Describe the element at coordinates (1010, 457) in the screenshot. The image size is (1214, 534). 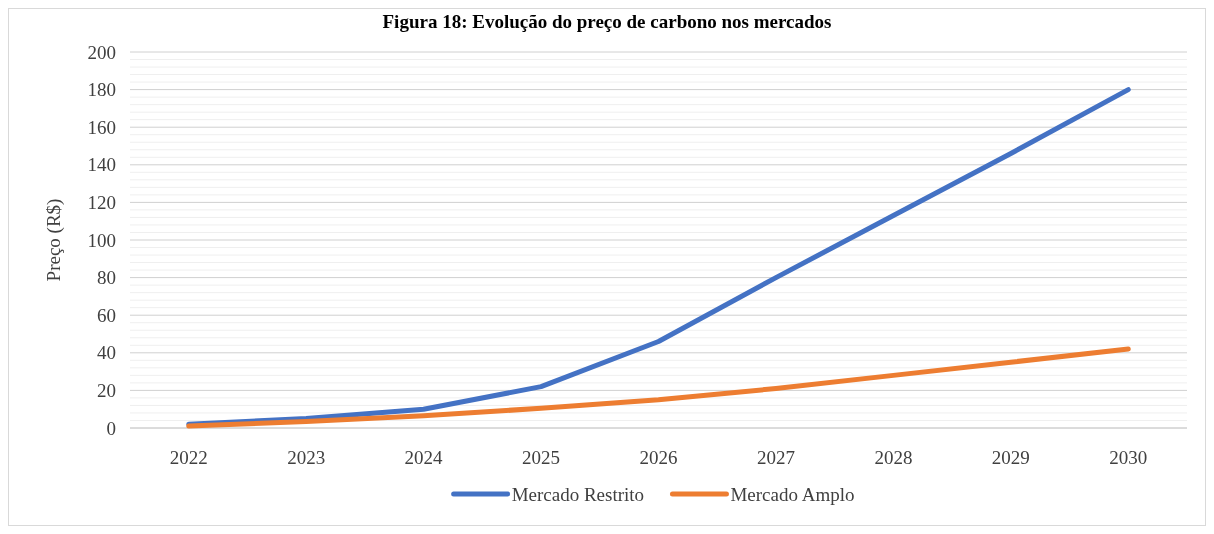
I see `x-tick-label: 2029` at that location.